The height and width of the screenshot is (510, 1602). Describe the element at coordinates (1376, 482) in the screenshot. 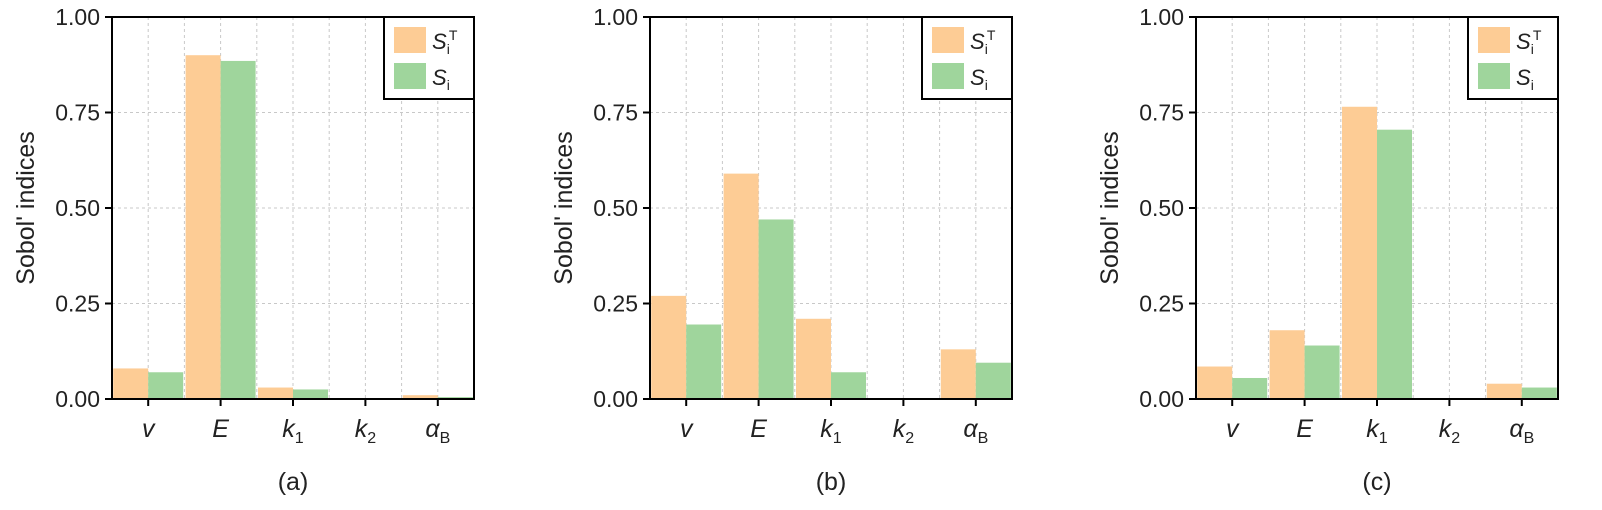

I see `panel-label: (c)` at that location.